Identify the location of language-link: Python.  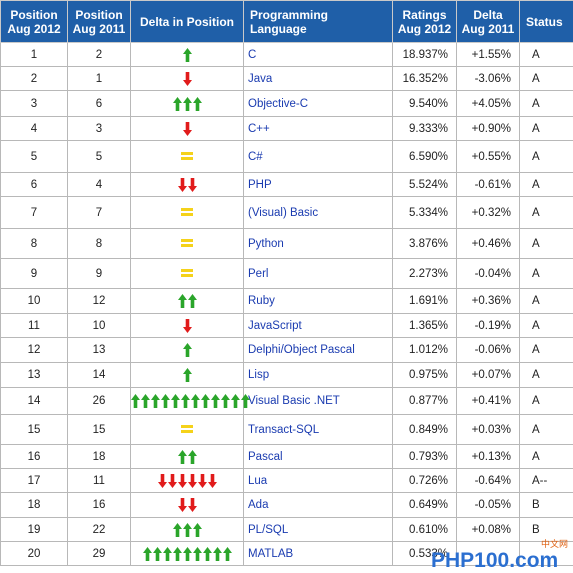
(318, 243).